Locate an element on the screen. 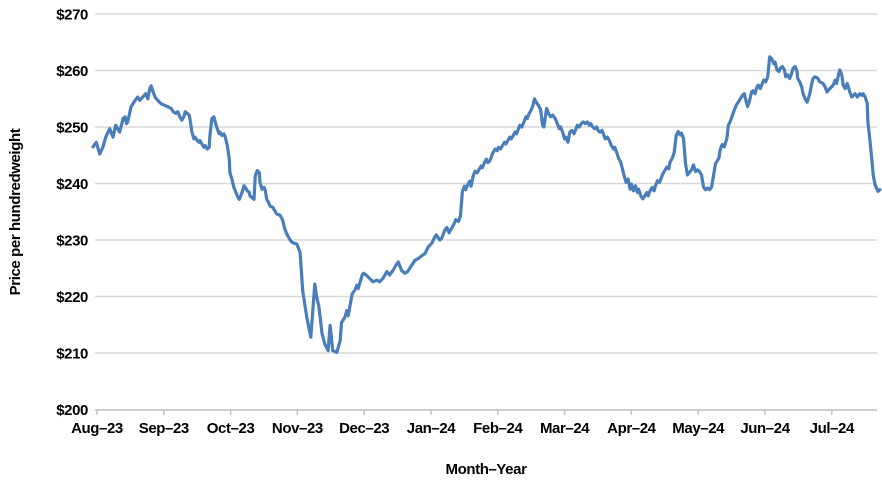  y-axis-title: Price per hundredweight is located at coordinates (15, 212).